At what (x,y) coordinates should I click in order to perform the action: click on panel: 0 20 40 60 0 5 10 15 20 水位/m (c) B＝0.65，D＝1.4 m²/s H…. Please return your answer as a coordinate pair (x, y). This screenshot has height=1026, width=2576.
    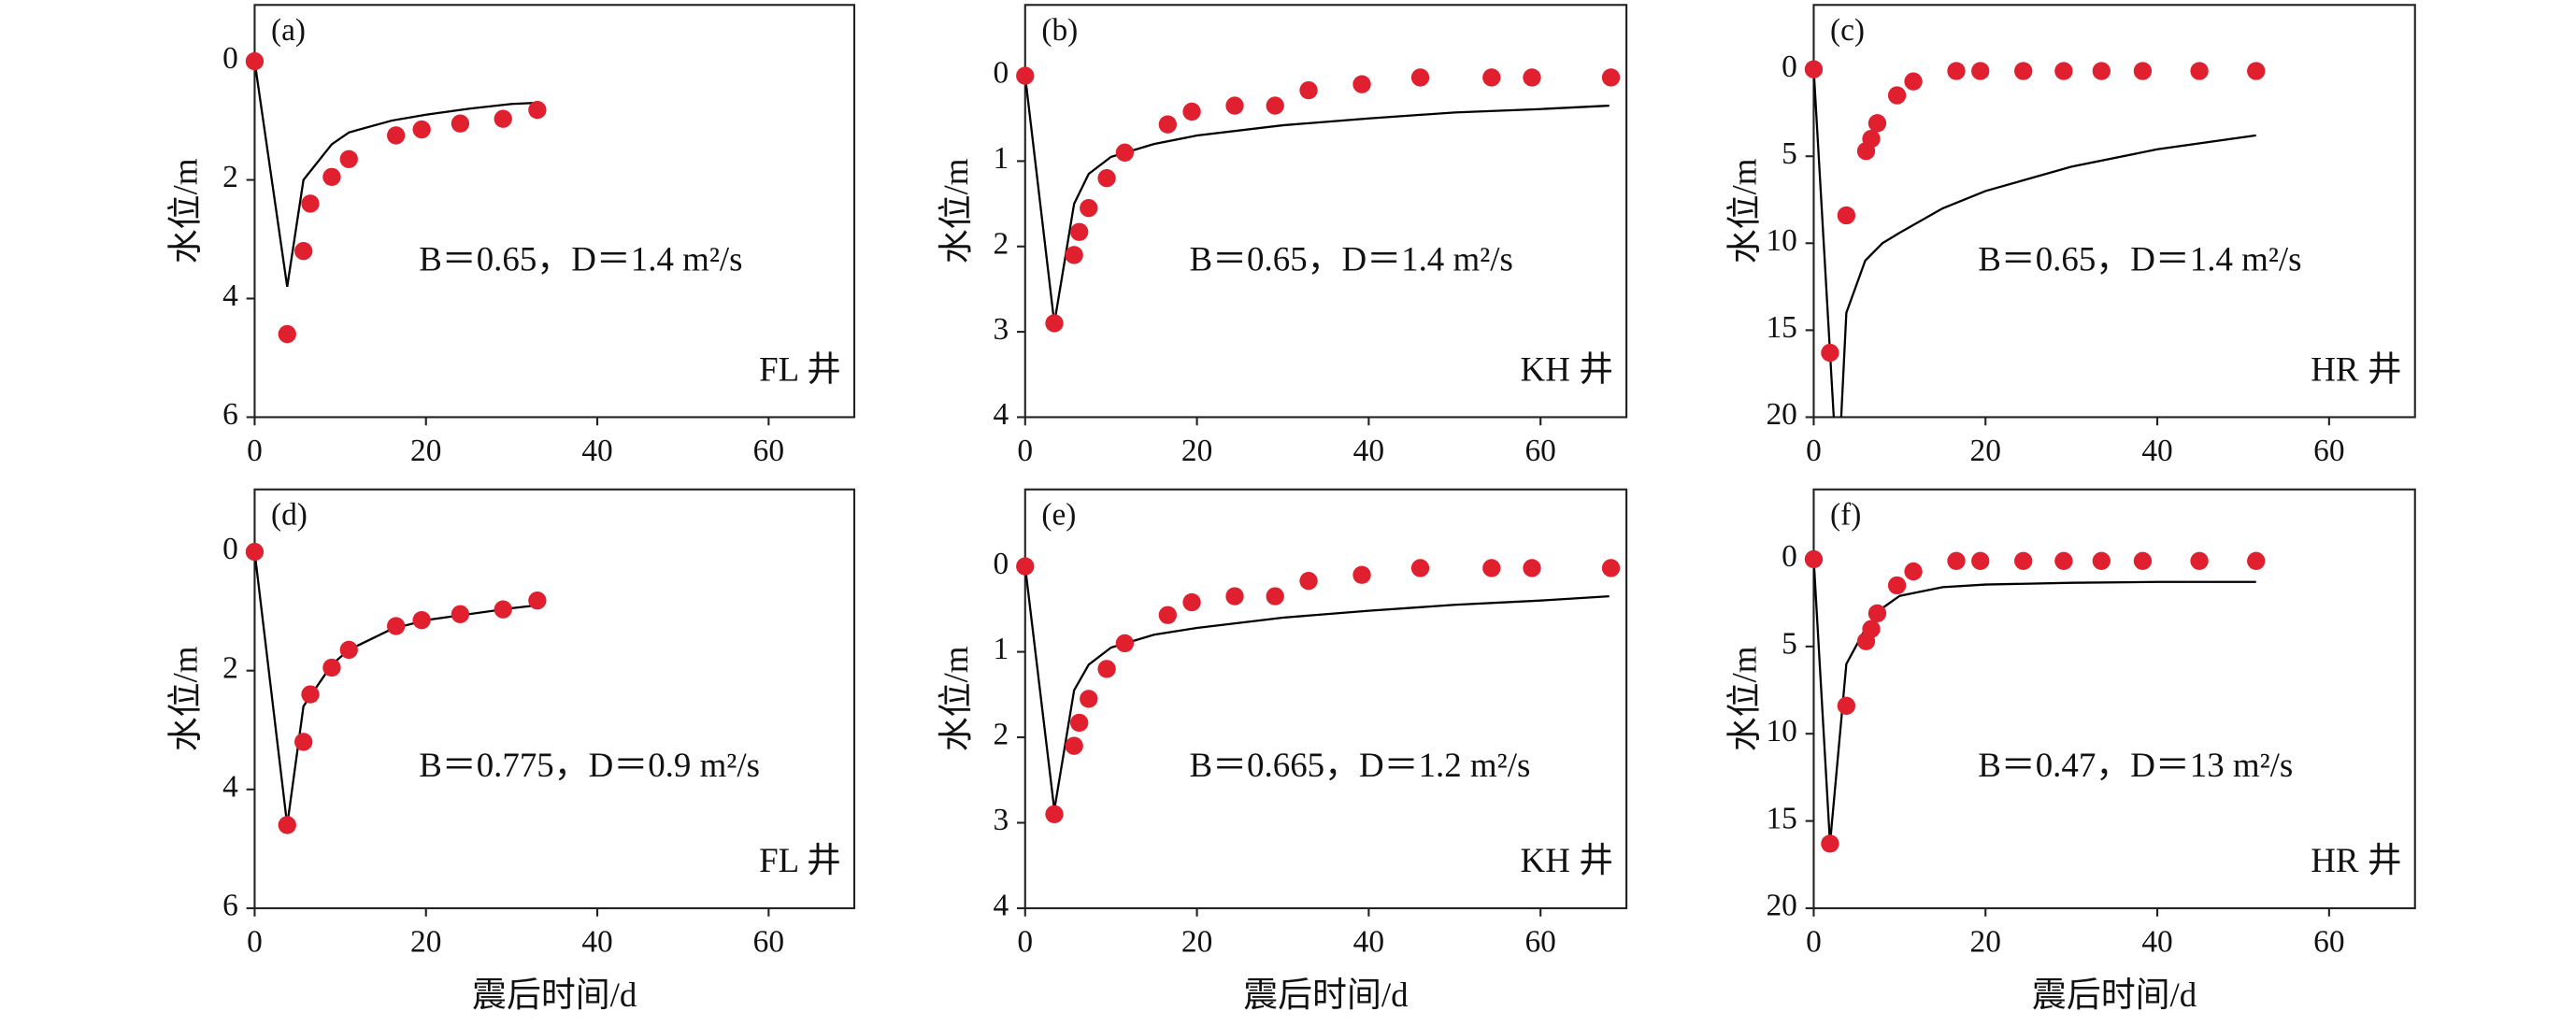
    Looking at the image, I should click on (2070, 236).